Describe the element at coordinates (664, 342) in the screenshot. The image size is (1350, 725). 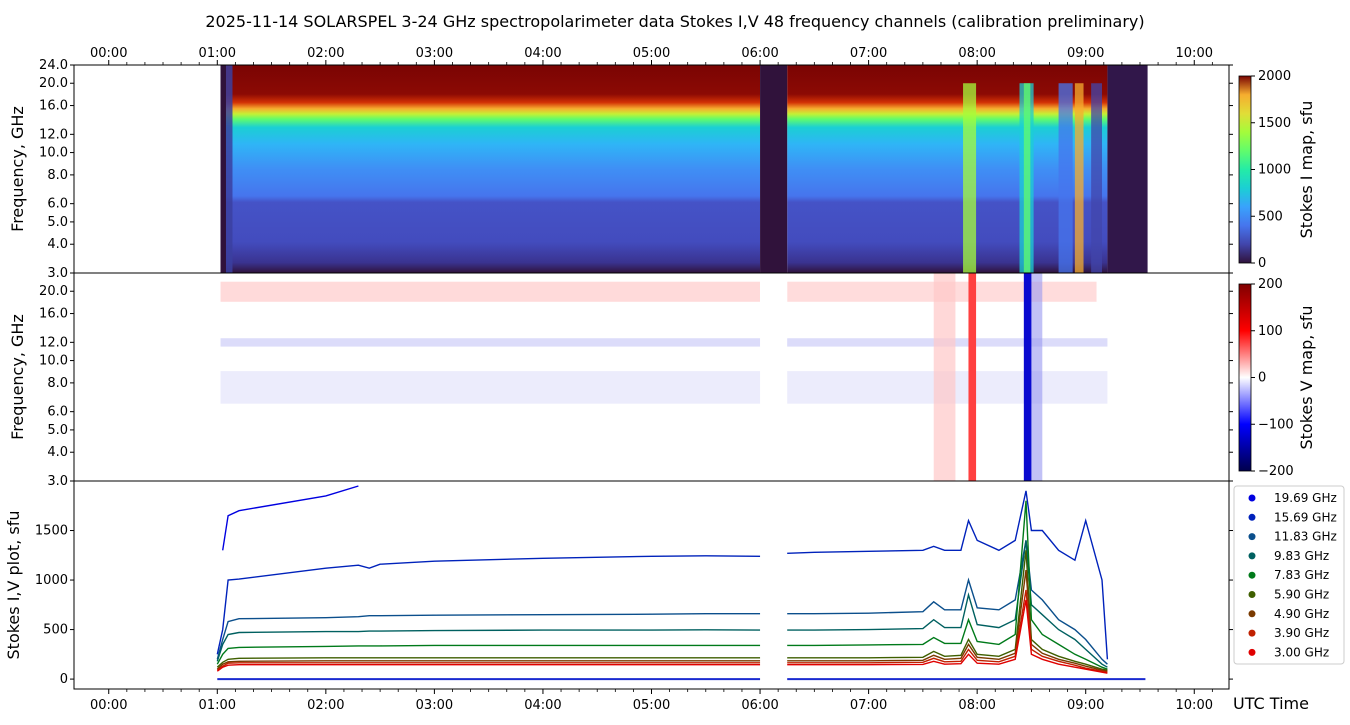
I see `stokes-v-blue-band` at that location.